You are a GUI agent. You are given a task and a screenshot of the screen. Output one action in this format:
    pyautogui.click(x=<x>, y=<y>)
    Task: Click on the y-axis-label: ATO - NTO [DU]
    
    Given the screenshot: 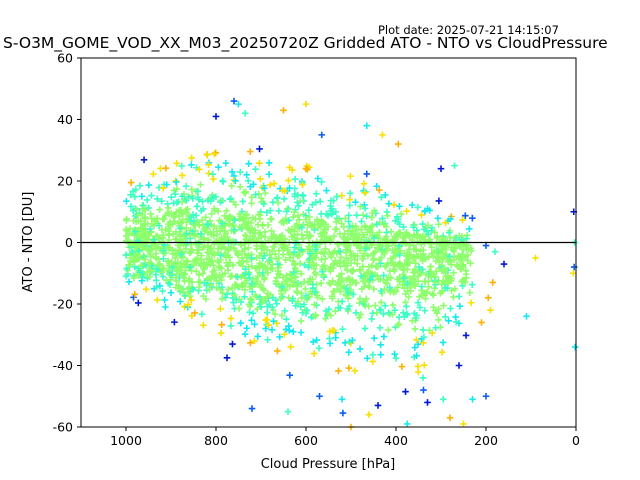 What is the action you would take?
    pyautogui.click(x=28, y=242)
    